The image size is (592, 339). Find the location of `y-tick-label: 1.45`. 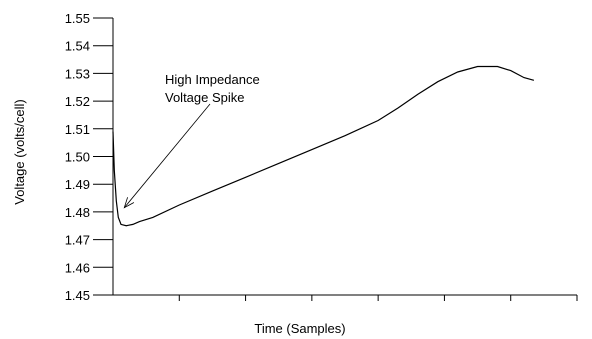

y-tick-label: 1.45 is located at coordinates (77, 295).